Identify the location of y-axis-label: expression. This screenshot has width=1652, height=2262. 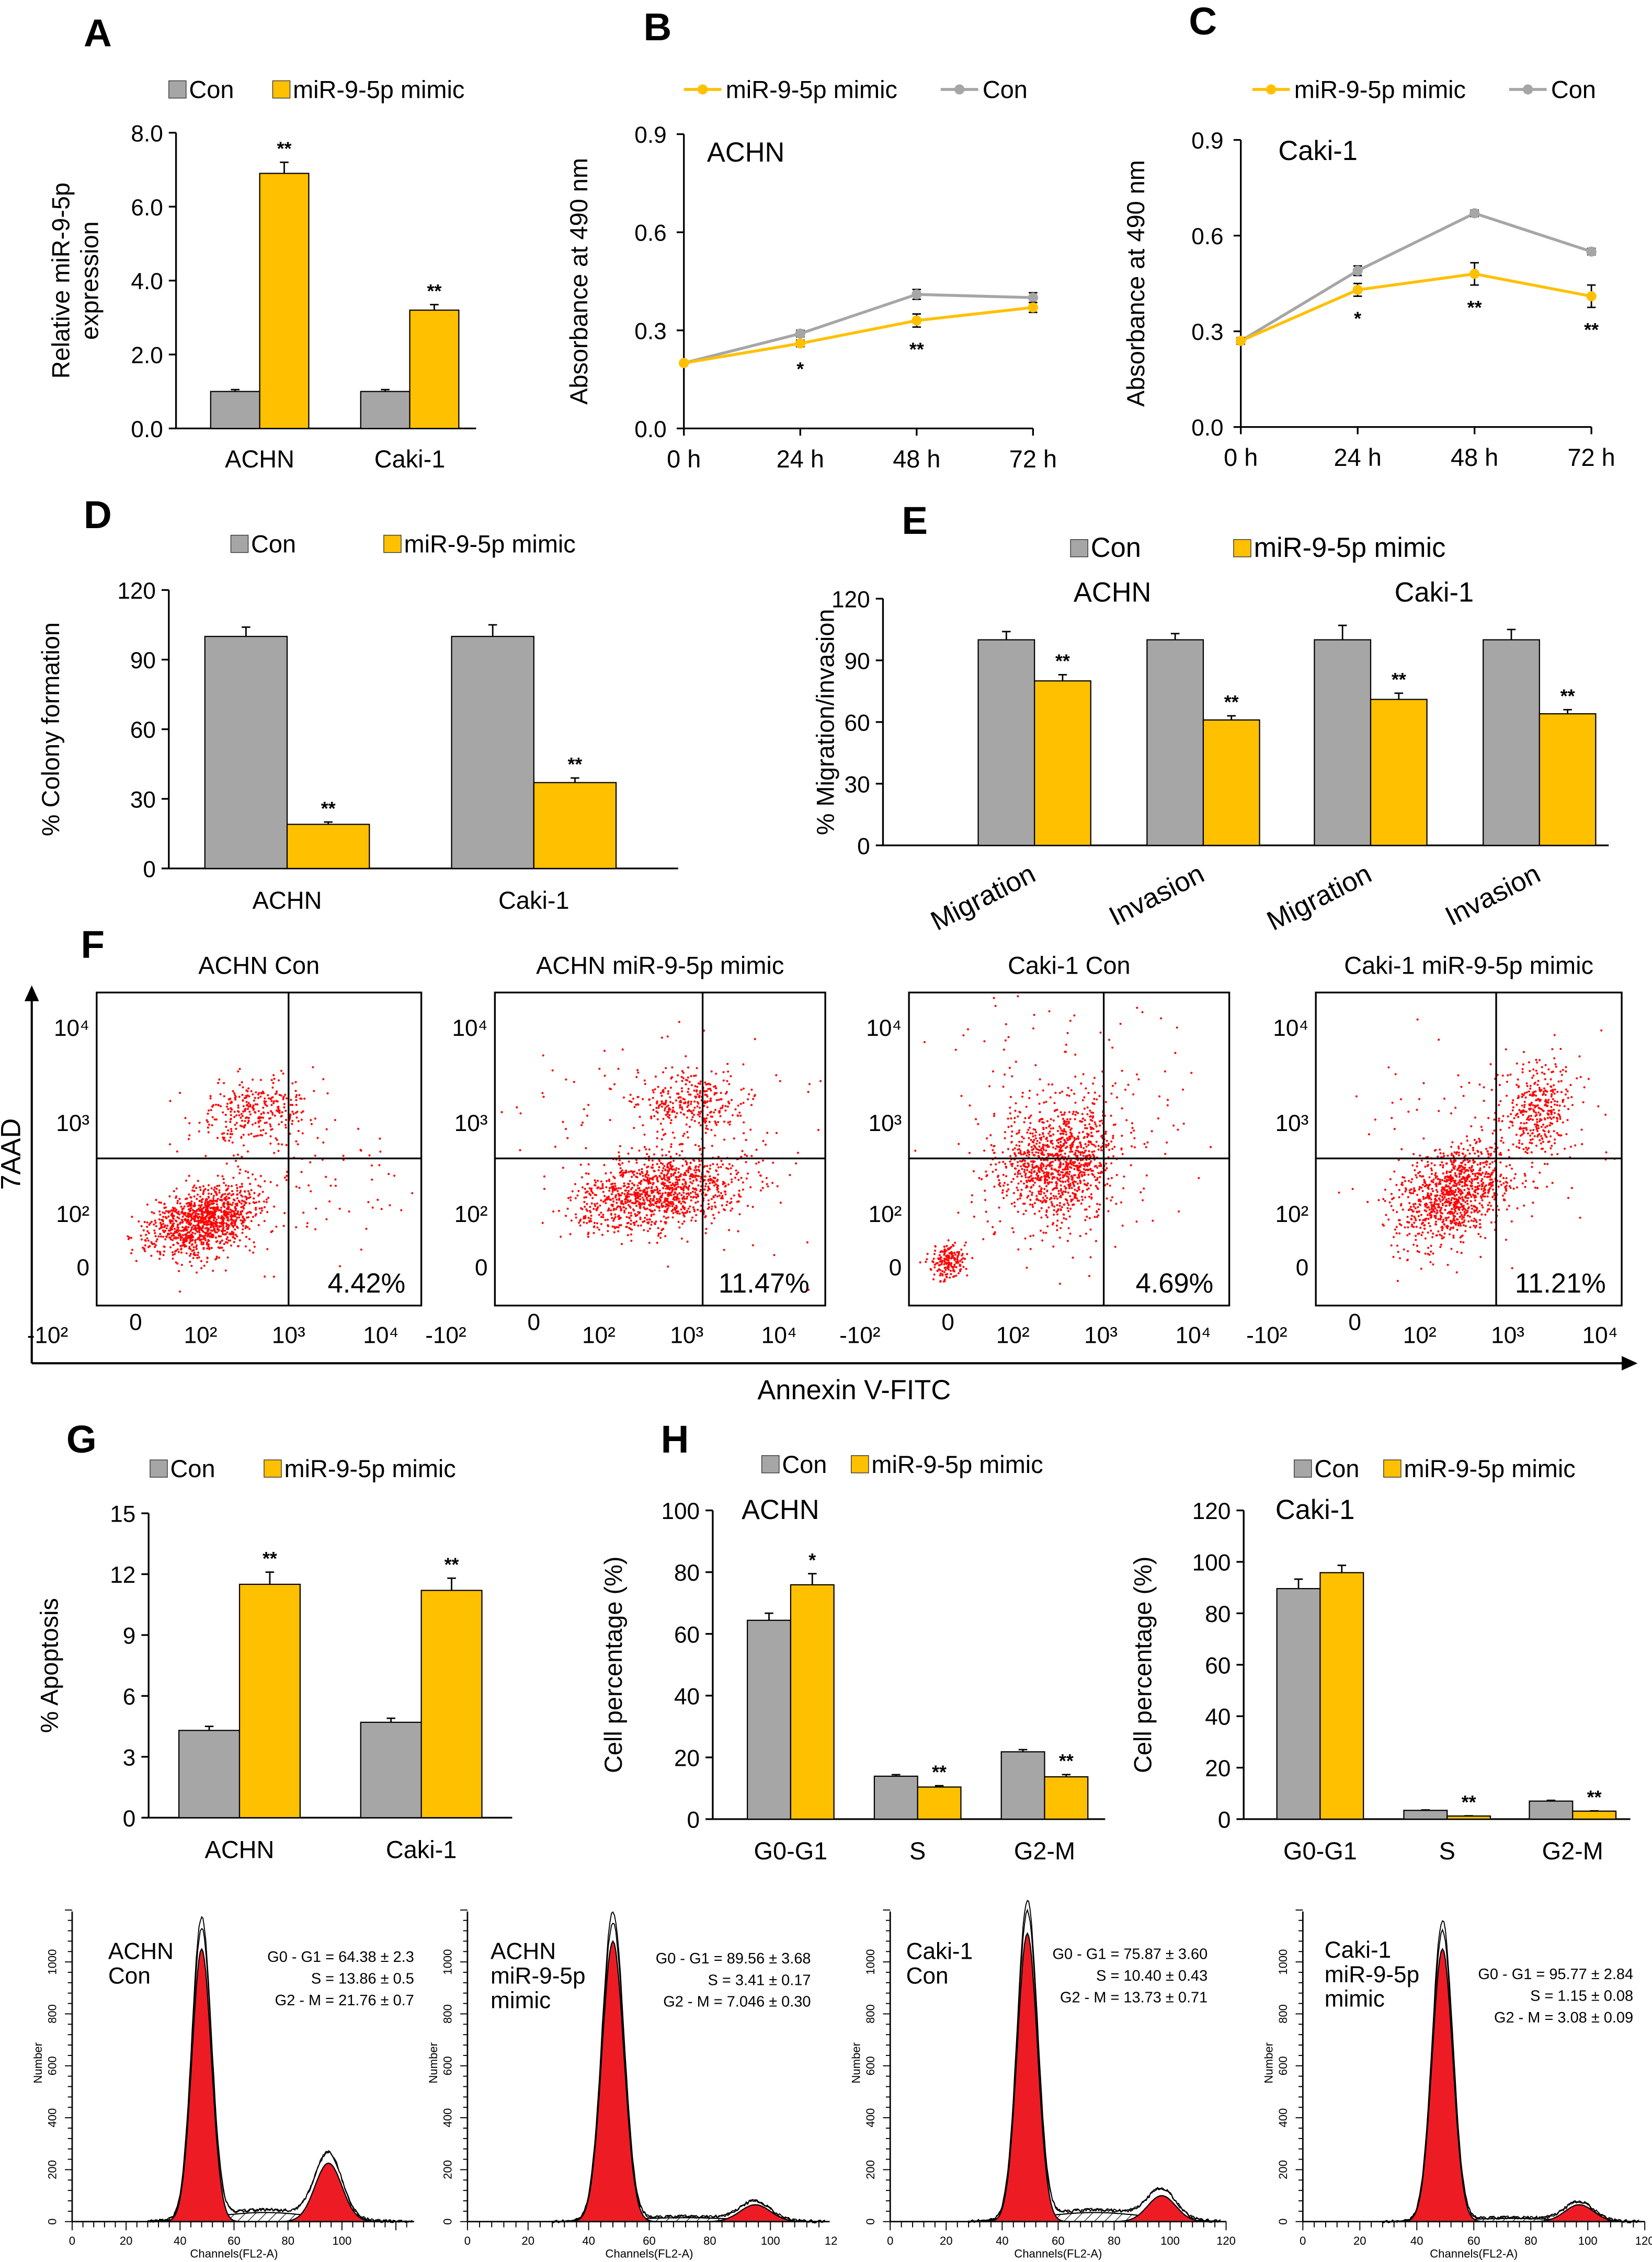
(90, 280).